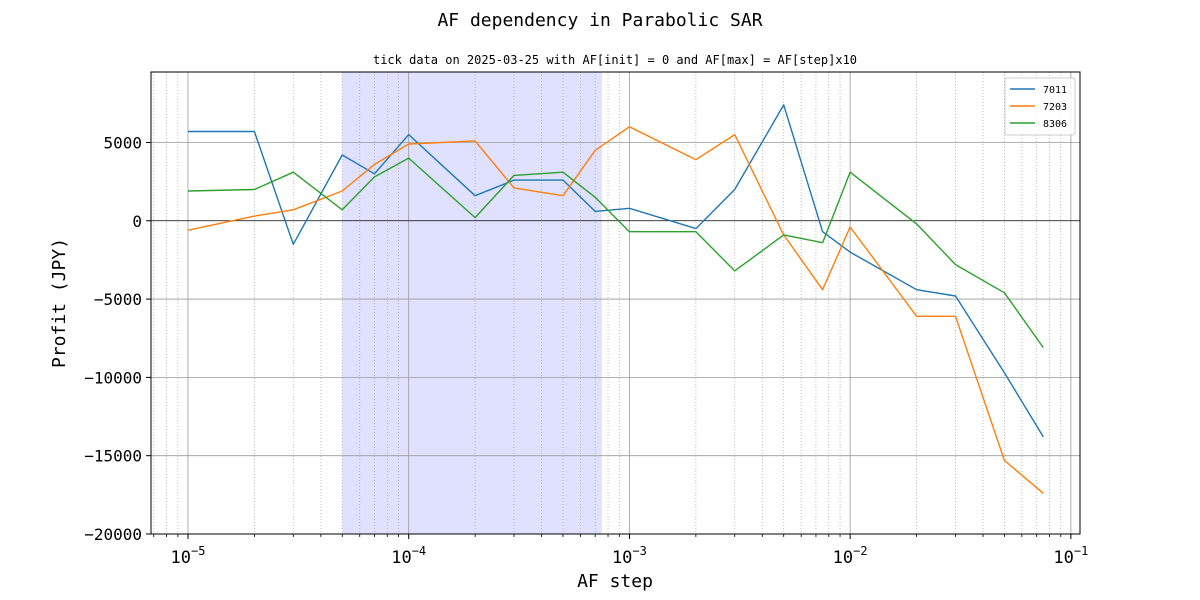 The width and height of the screenshot is (1200, 600). What do you see at coordinates (1055, 124) in the screenshot?
I see `legend-label-8306: 8306` at bounding box center [1055, 124].